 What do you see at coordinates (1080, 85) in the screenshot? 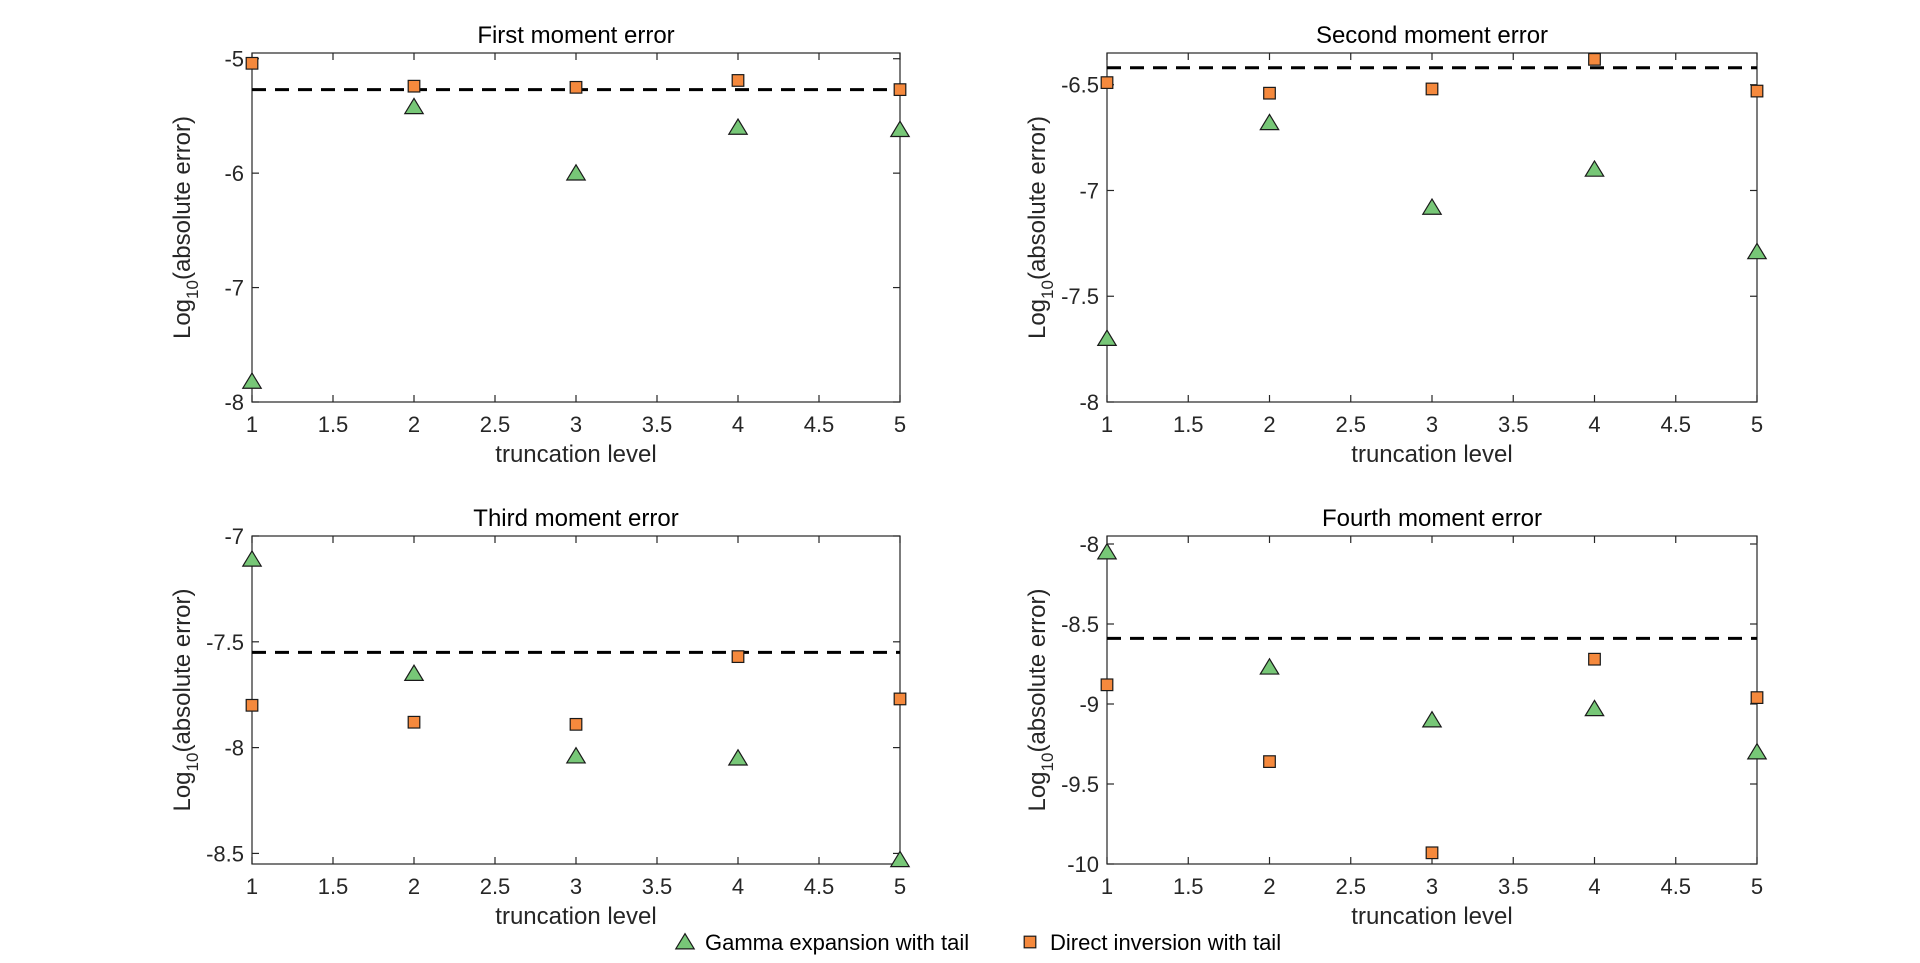
I see `y-tick-label: -6.5` at bounding box center [1080, 85].